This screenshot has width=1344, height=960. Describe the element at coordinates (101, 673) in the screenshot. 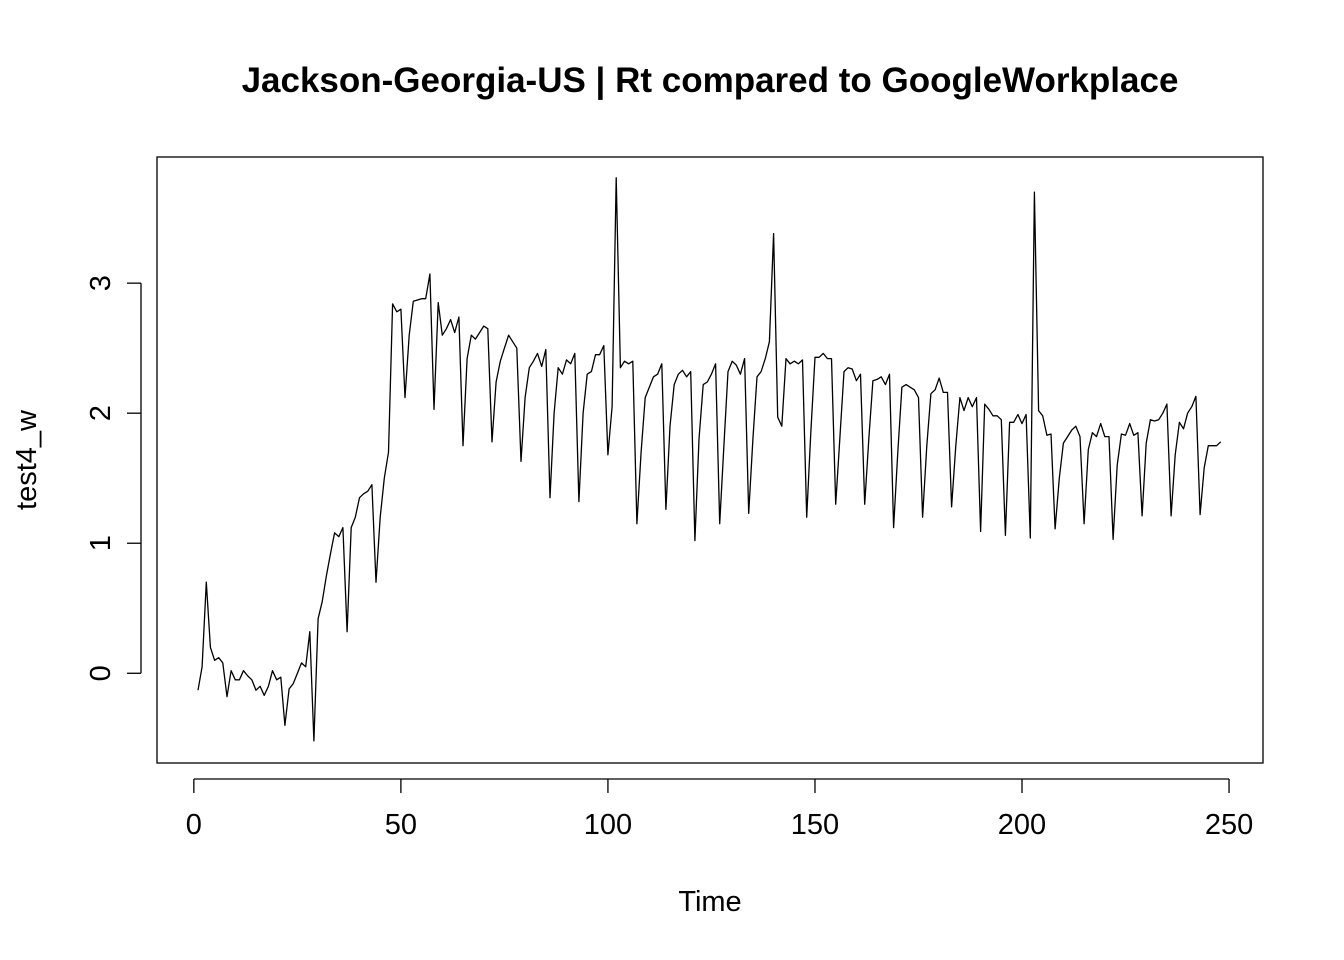

I see `y-tick-label: 0` at that location.